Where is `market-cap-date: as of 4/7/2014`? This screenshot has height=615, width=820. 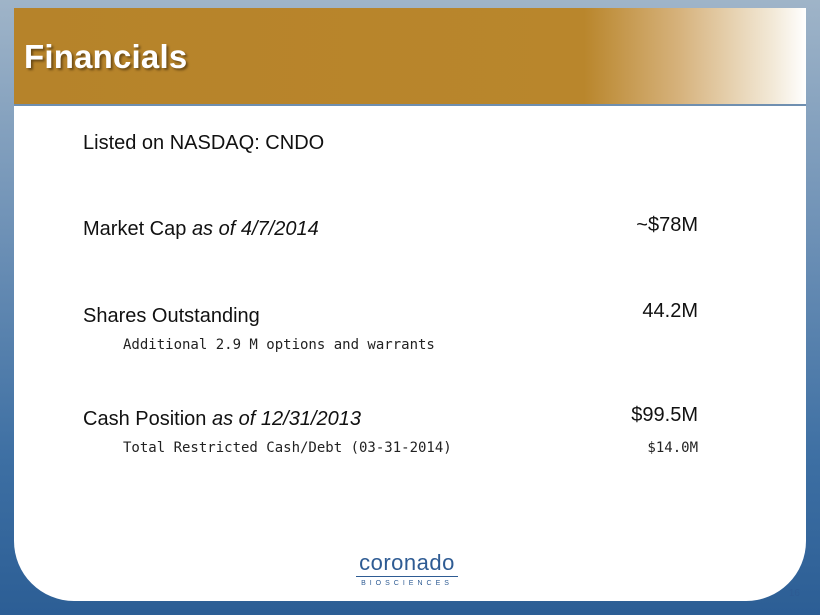 market-cap-date: as of 4/7/2014 is located at coordinates (255, 229).